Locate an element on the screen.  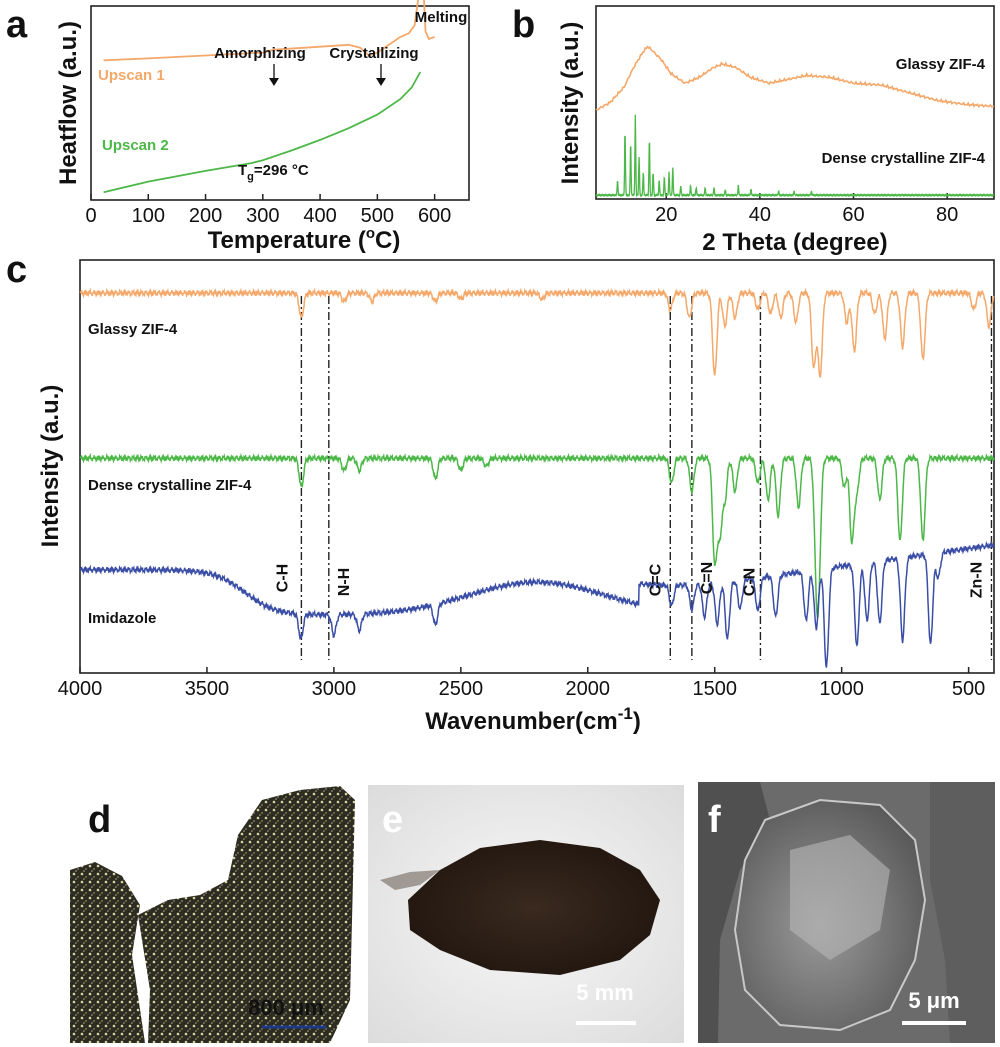
panel-letter-f: f is located at coordinates (714, 820).